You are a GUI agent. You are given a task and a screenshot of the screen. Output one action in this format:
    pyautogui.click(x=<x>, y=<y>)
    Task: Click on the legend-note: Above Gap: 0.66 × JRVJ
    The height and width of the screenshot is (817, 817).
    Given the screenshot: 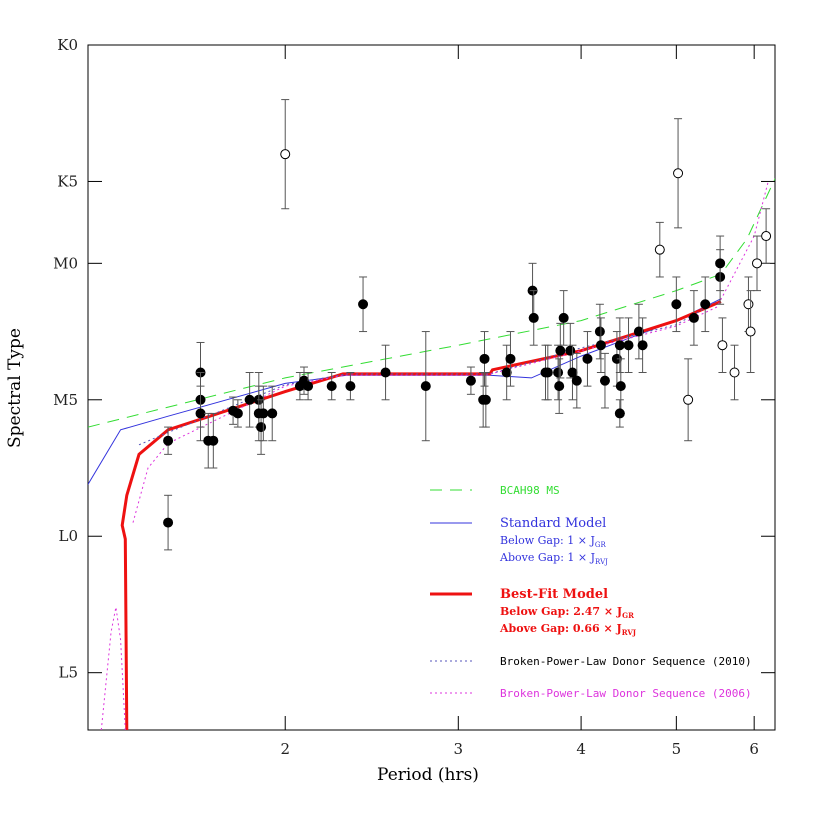 What is the action you would take?
    pyautogui.click(x=568, y=629)
    